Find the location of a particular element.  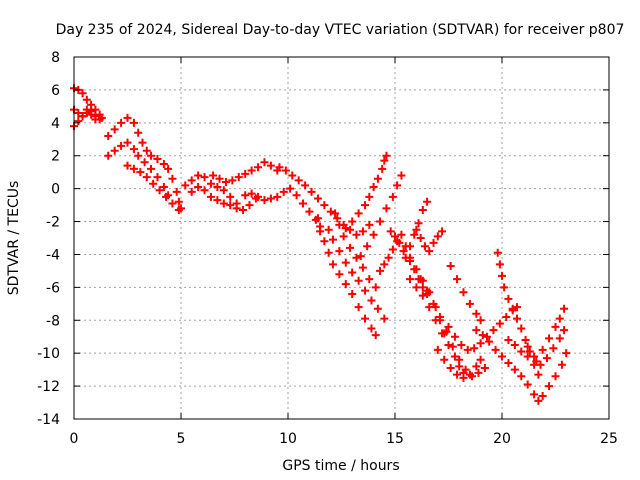

y-tick-label: 0 is located at coordinates (55, 190).